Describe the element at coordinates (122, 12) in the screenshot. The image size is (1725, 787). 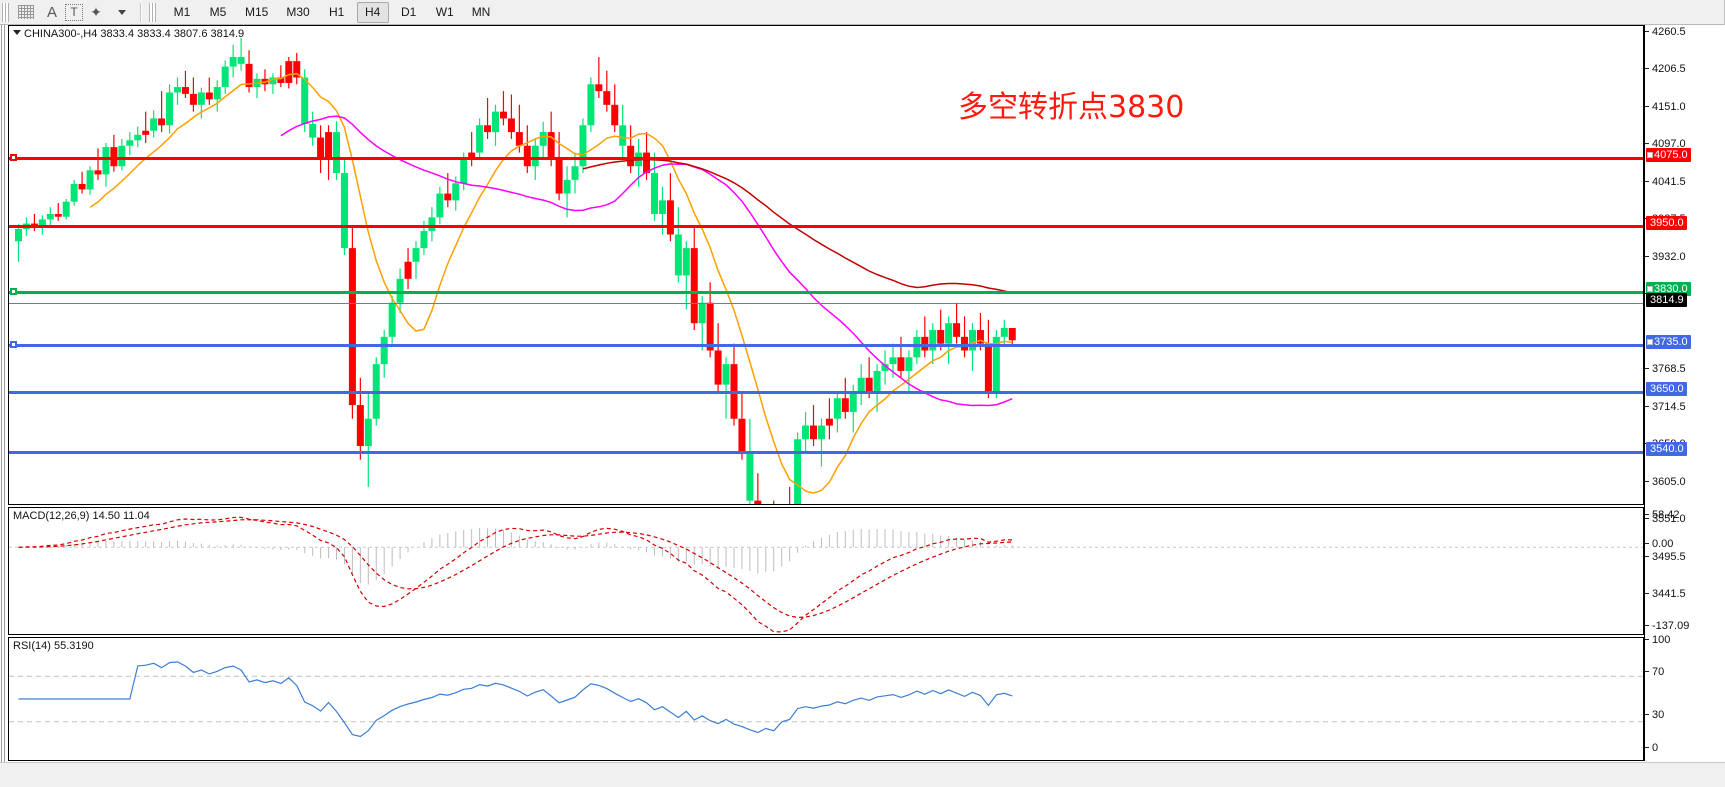
I see `dropdown-caret-icon` at that location.